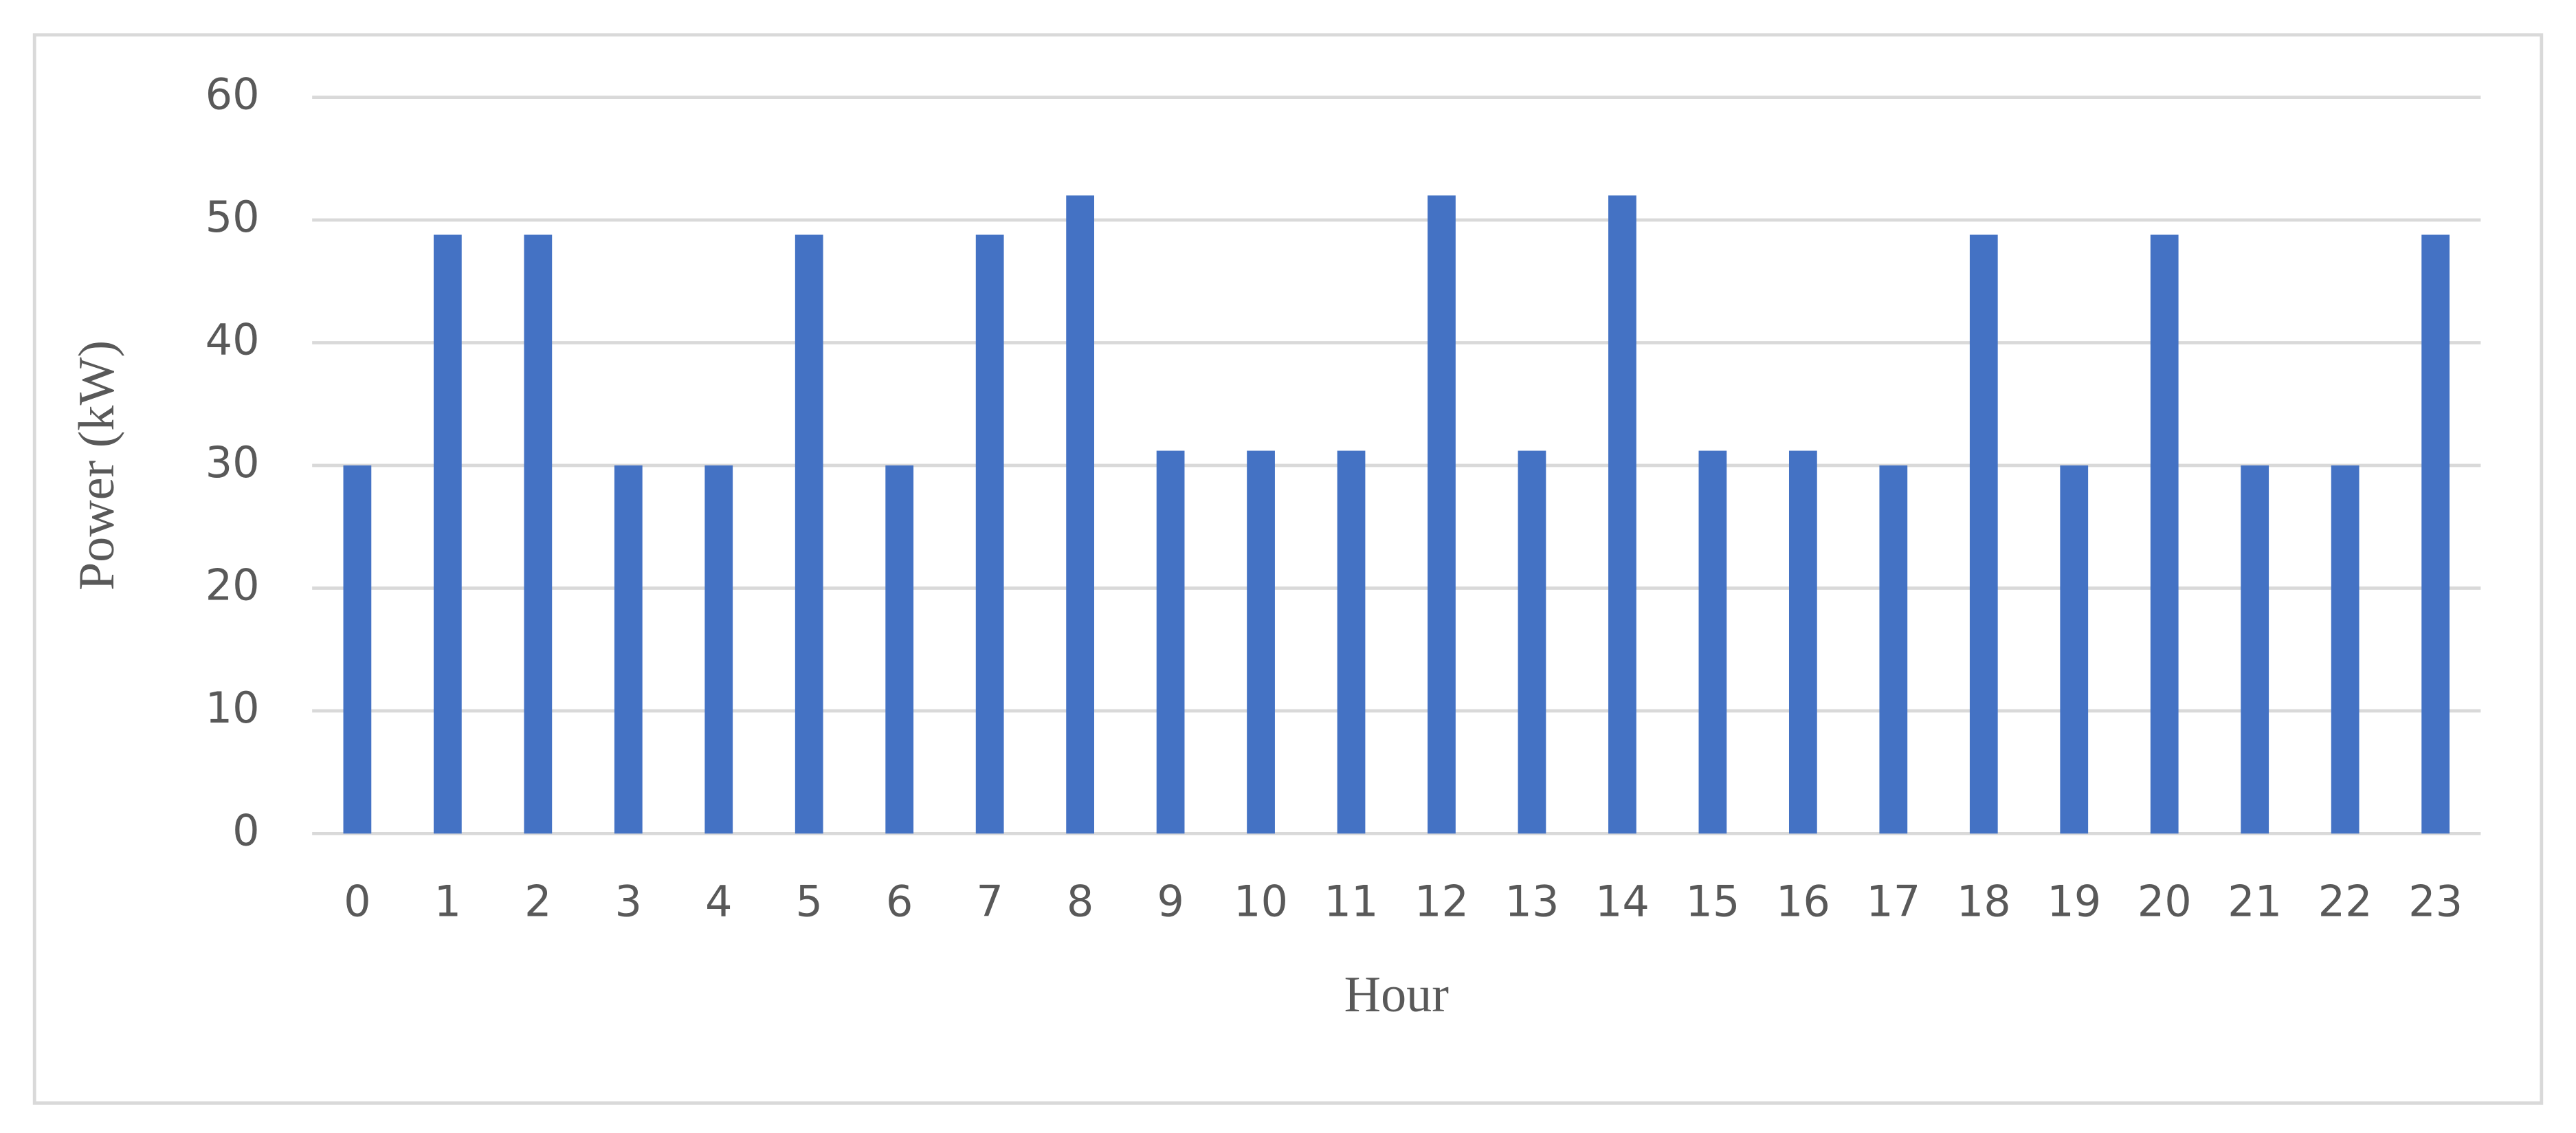  I want to click on x-tick-label: 17, so click(1893, 901).